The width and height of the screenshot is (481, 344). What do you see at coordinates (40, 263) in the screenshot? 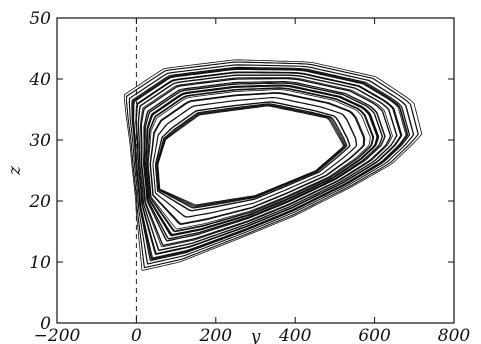
I see `y-tick-label: 10` at bounding box center [40, 263].